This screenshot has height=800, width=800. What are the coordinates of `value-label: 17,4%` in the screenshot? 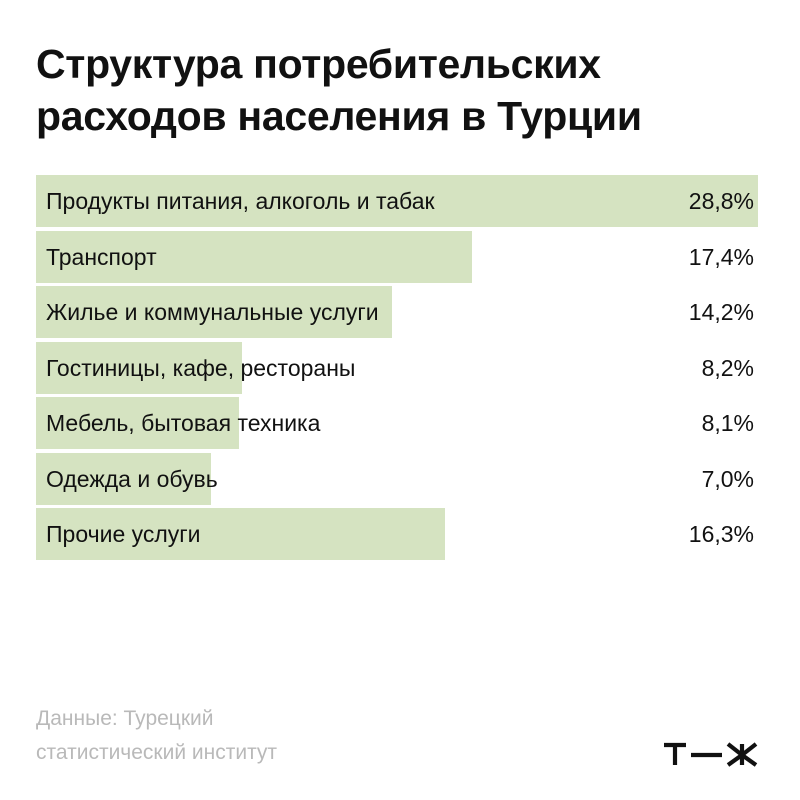 It's located at (721, 256).